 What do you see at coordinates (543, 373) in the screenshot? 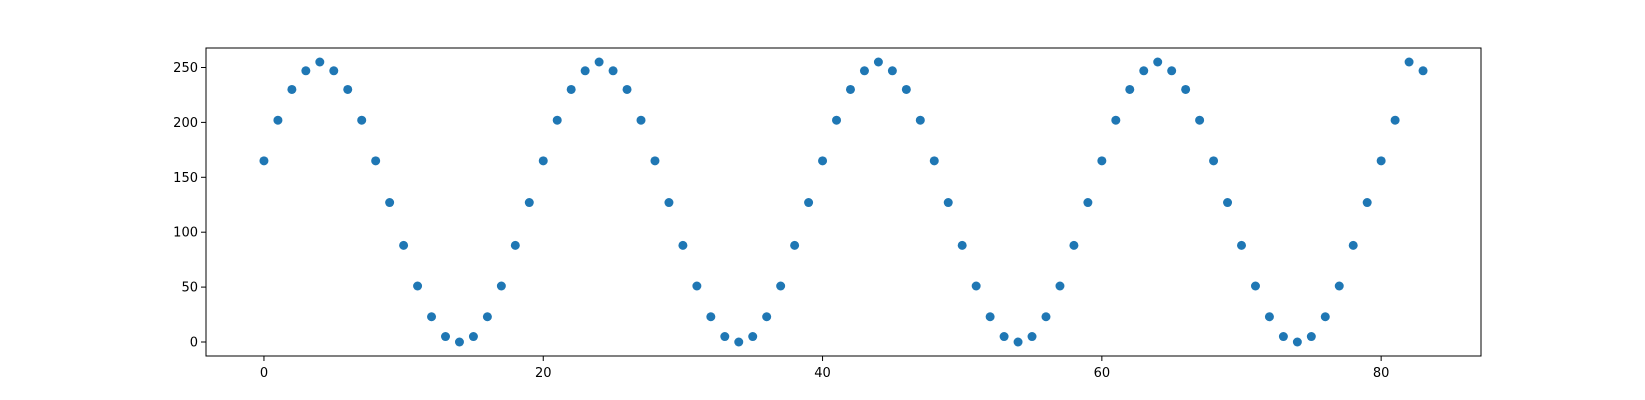
I see `x-tick-label: 20` at bounding box center [543, 373].